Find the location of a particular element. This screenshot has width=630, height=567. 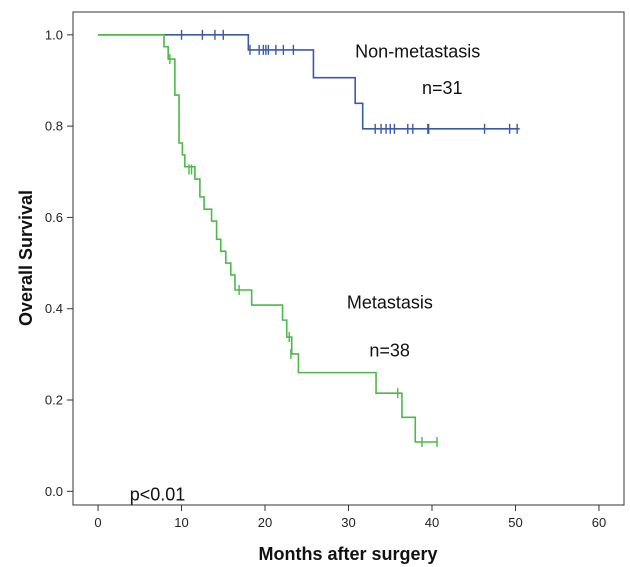

survival-line-non-metastasis is located at coordinates (309, 82).